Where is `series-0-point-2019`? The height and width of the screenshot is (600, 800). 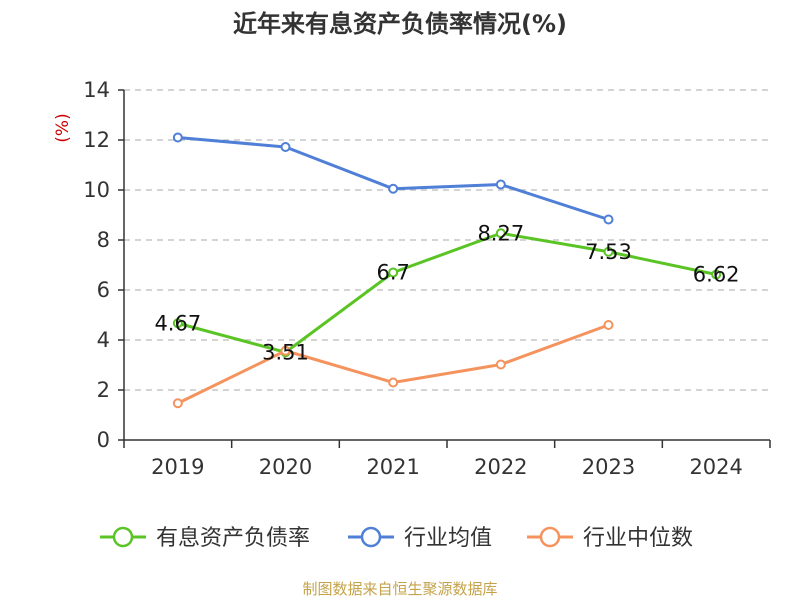 series-0-point-2019 is located at coordinates (177, 323).